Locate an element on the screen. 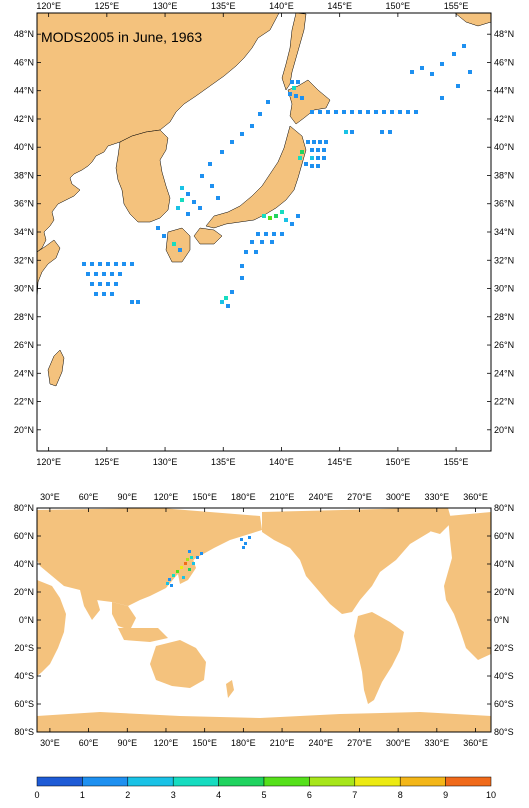 Image resolution: width=529 pixels, height=808 pixels. lon-tick-label-top: 130°E is located at coordinates (165, 6).